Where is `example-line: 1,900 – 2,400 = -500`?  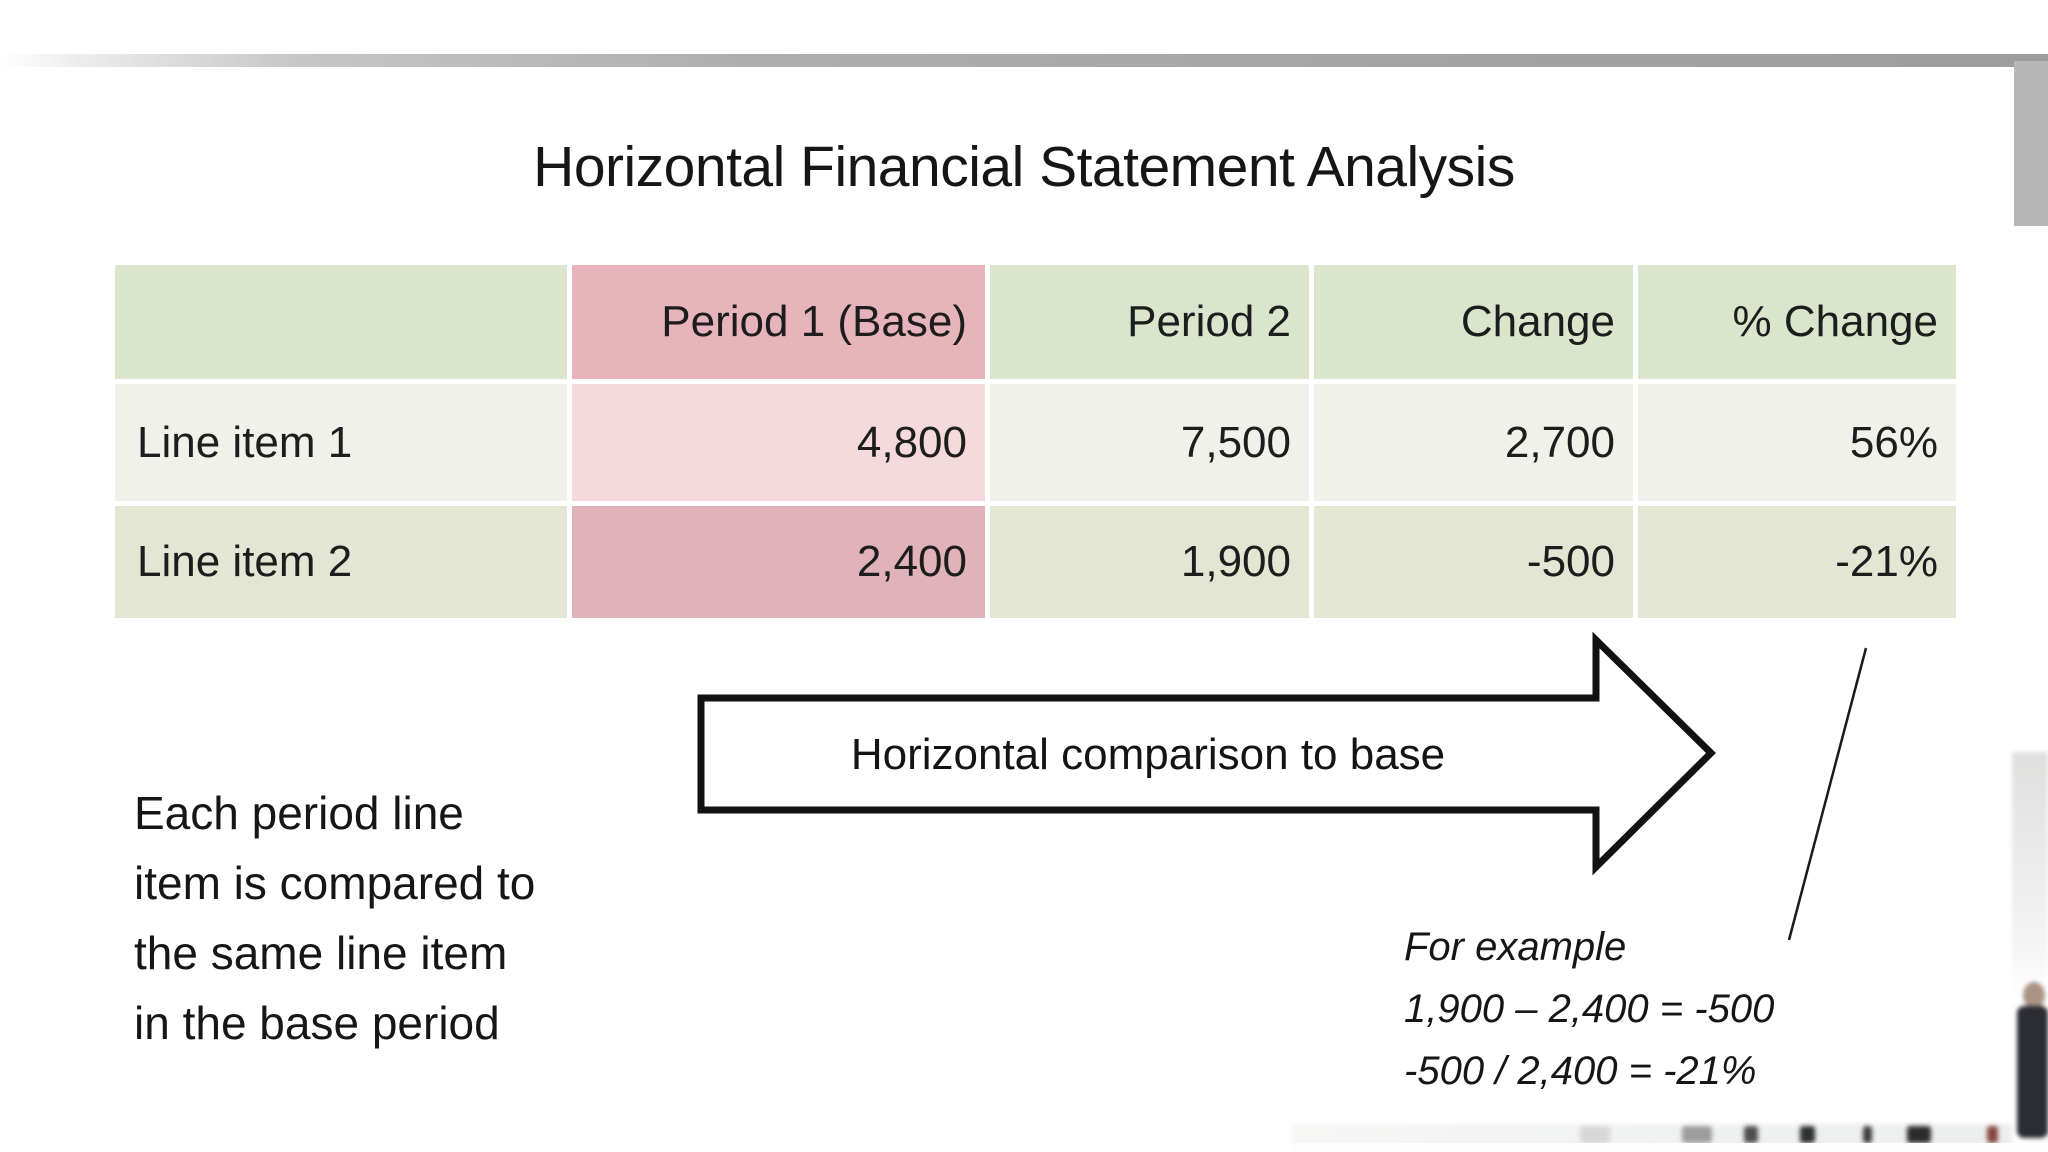
example-line: 1,900 – 2,400 = -500 is located at coordinates (1589, 1009).